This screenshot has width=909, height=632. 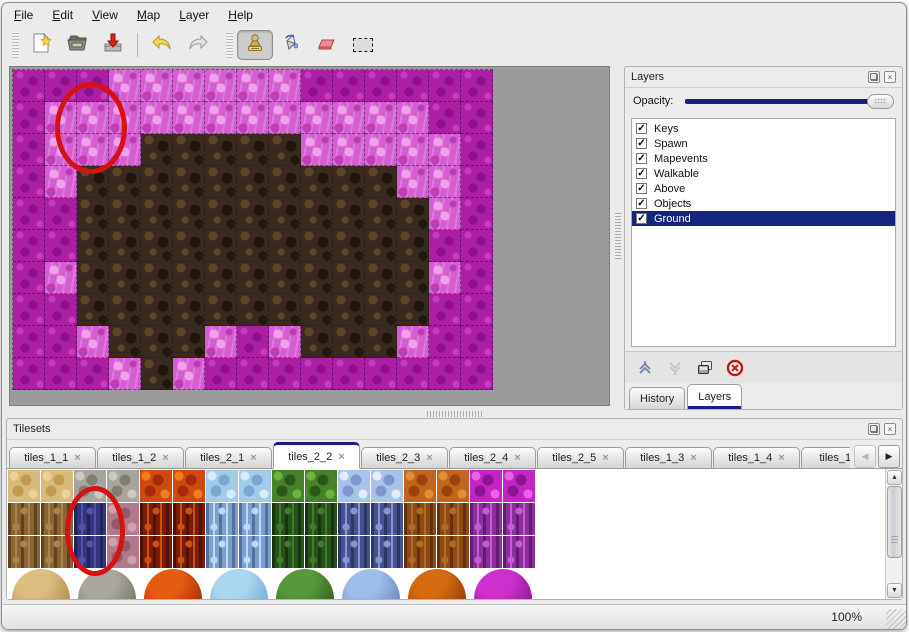 What do you see at coordinates (90, 519) in the screenshot?
I see `tileset-tile-blue-tile` at bounding box center [90, 519].